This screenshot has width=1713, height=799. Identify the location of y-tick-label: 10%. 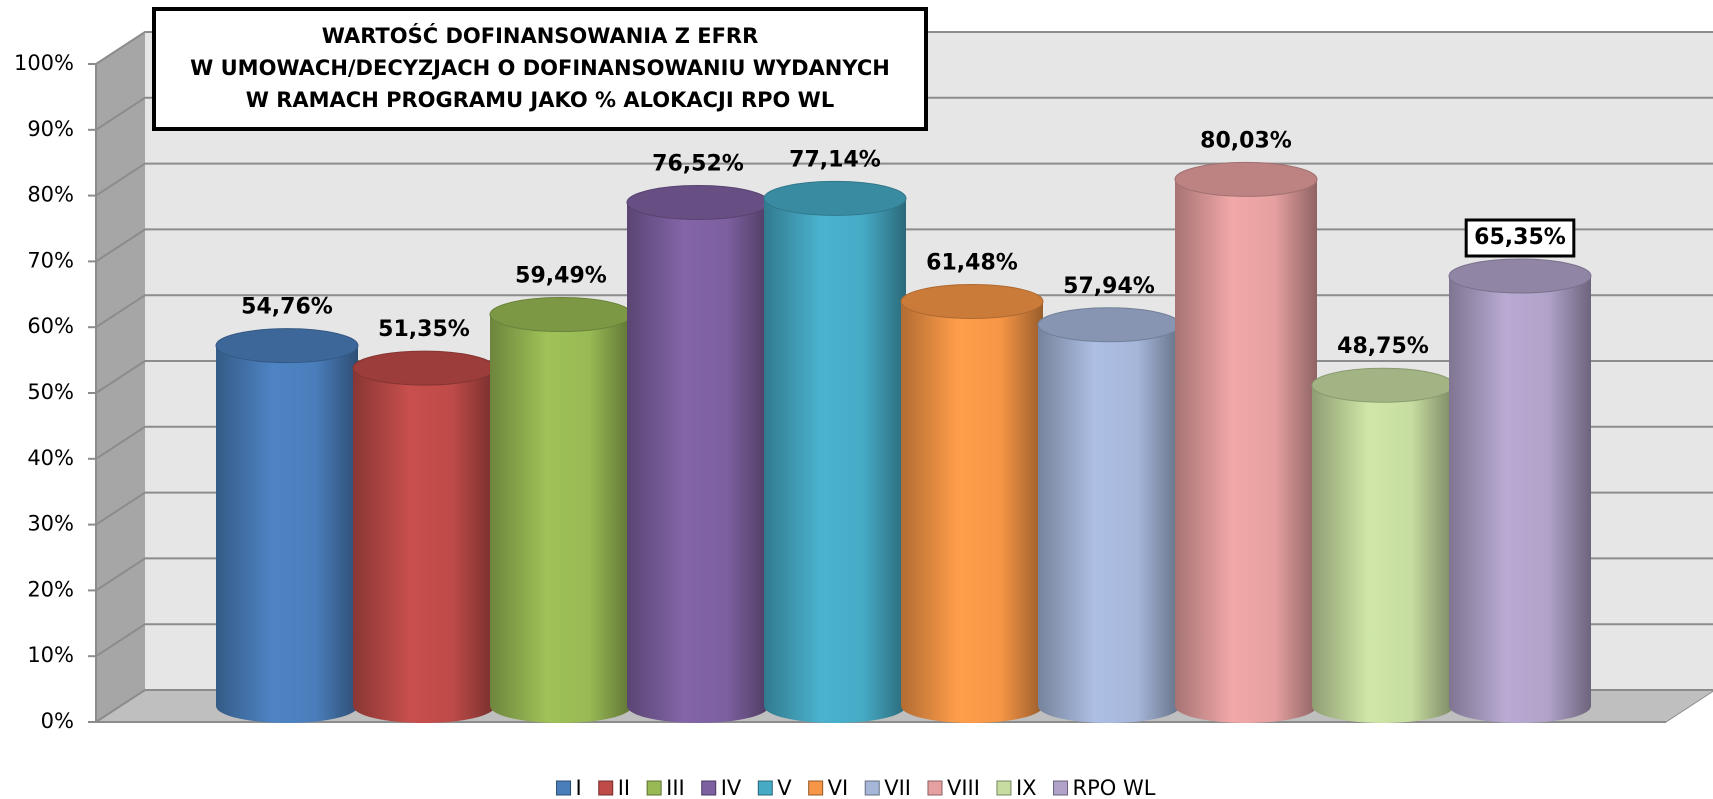
(50, 655).